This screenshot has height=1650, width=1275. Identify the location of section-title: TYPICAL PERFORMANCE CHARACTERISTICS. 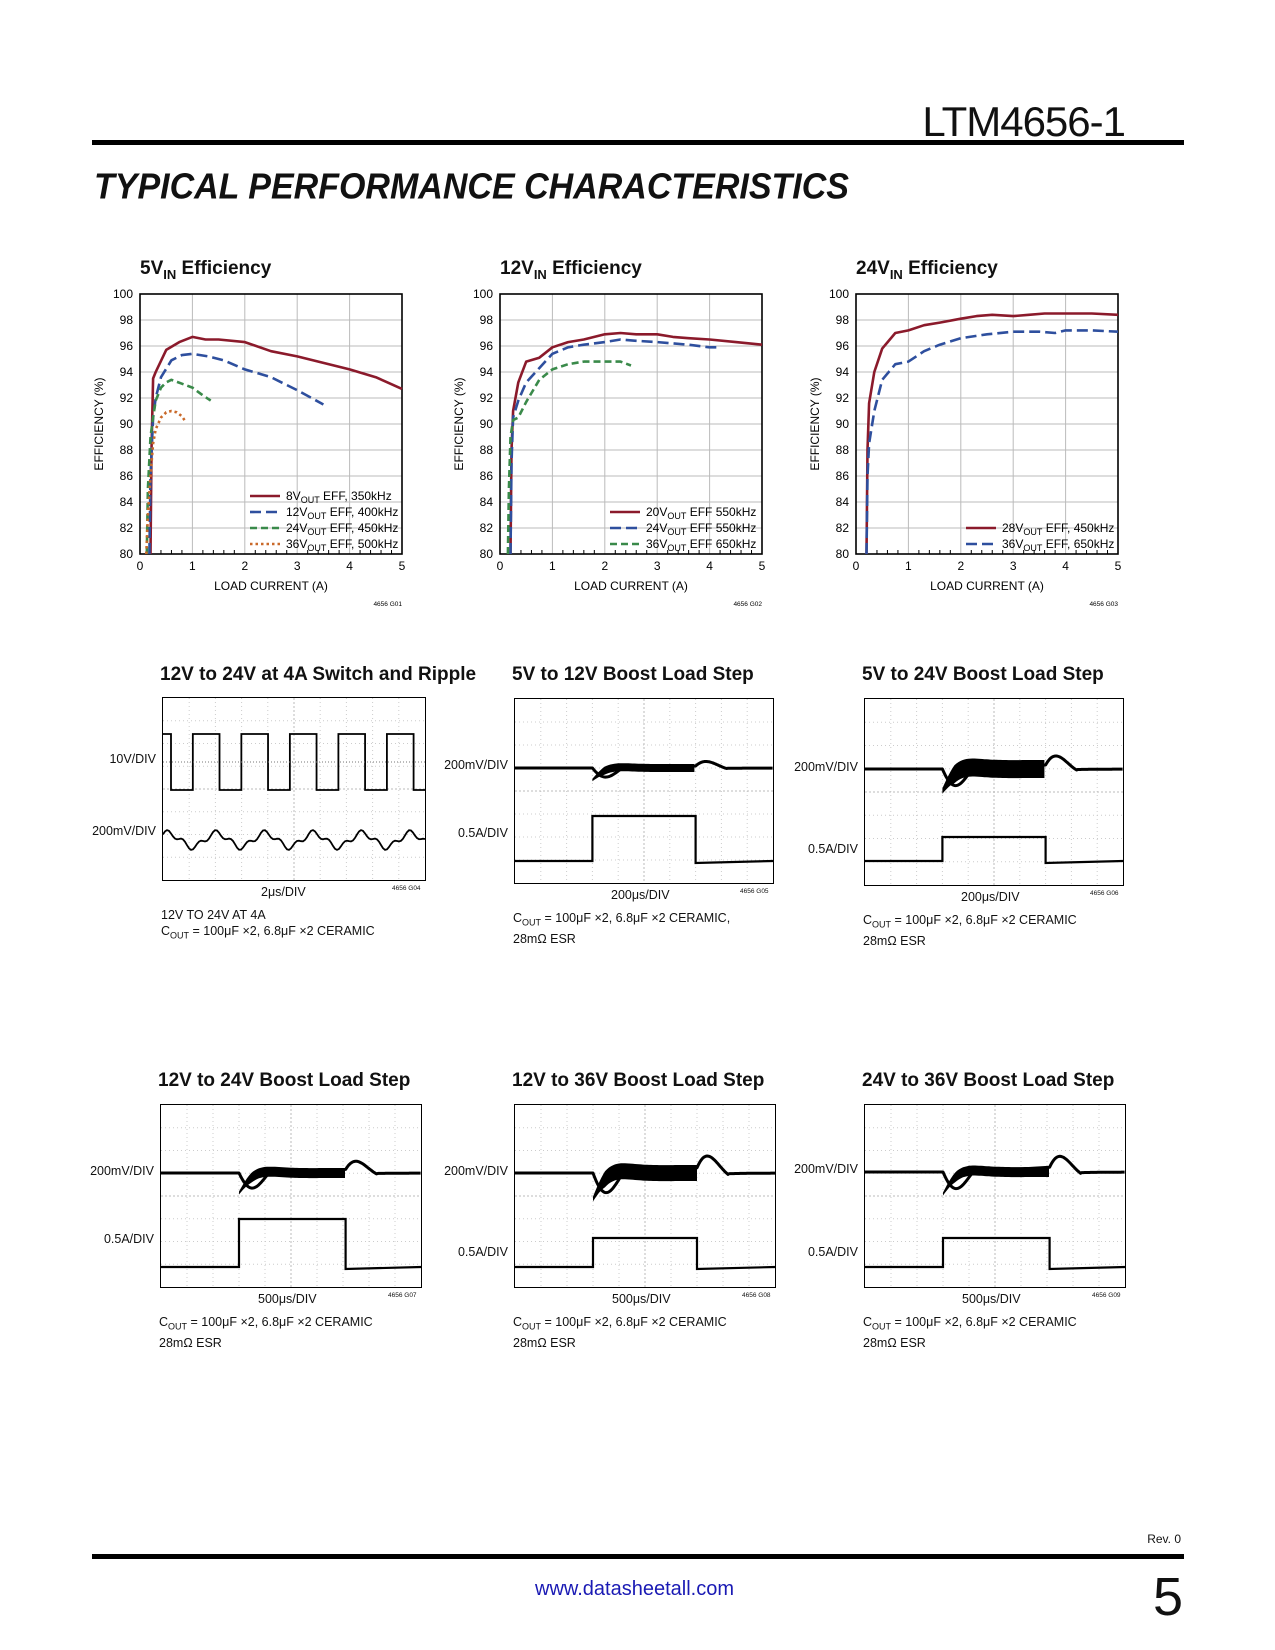
(471, 187).